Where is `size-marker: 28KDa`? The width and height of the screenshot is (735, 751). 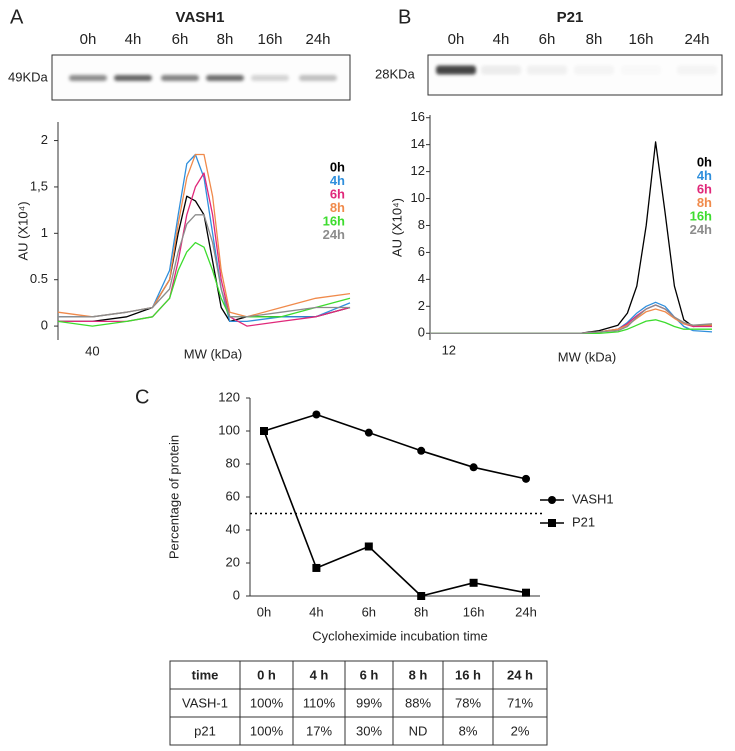
size-marker: 28KDa is located at coordinates (395, 73).